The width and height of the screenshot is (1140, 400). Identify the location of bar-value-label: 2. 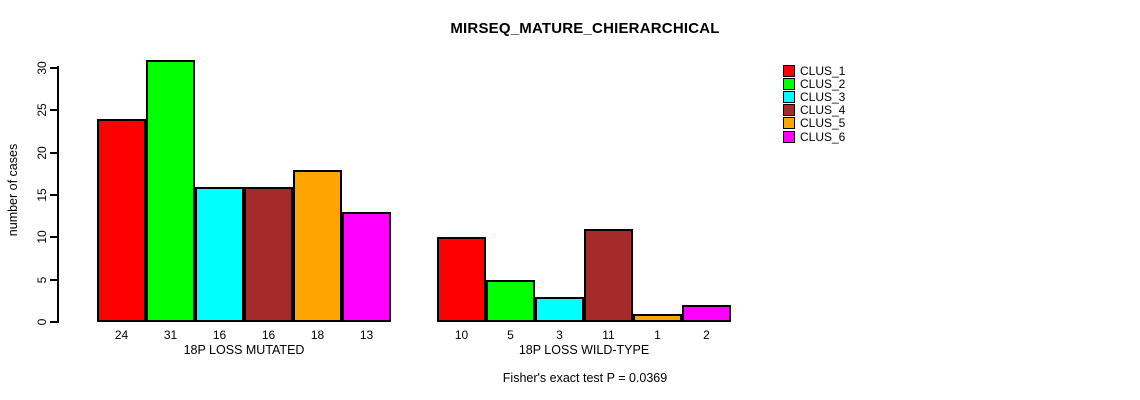
(706, 335).